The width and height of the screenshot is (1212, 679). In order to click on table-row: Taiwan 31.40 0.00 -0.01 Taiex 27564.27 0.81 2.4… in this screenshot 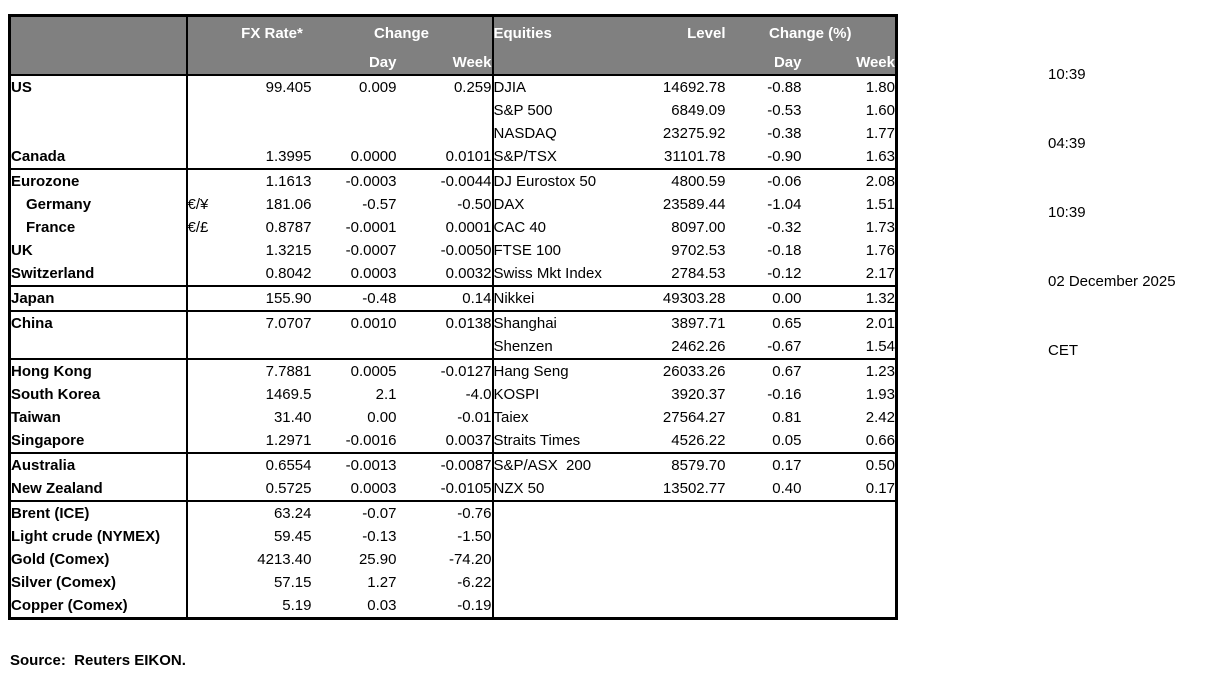, I will do `click(453, 417)`.